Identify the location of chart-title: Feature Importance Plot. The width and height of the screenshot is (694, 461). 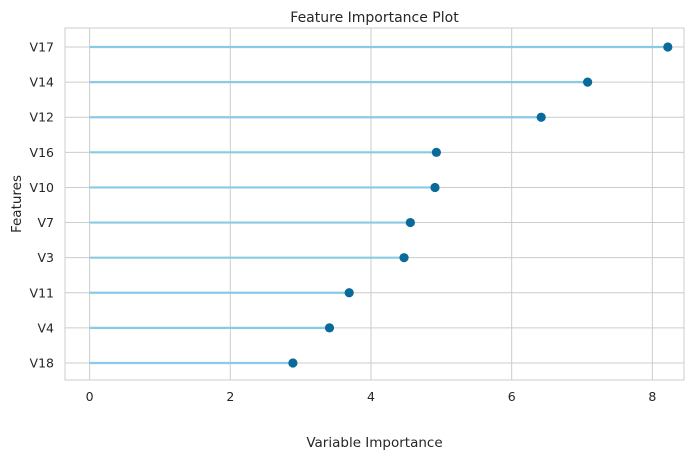
(374, 18).